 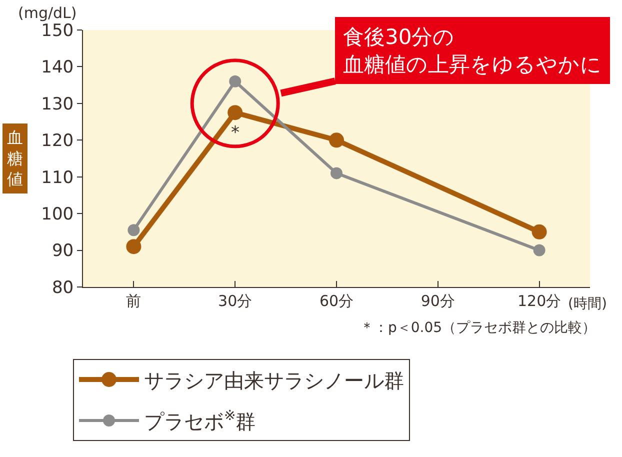 What do you see at coordinates (57, 141) in the screenshot?
I see `y-tick-label: 120` at bounding box center [57, 141].